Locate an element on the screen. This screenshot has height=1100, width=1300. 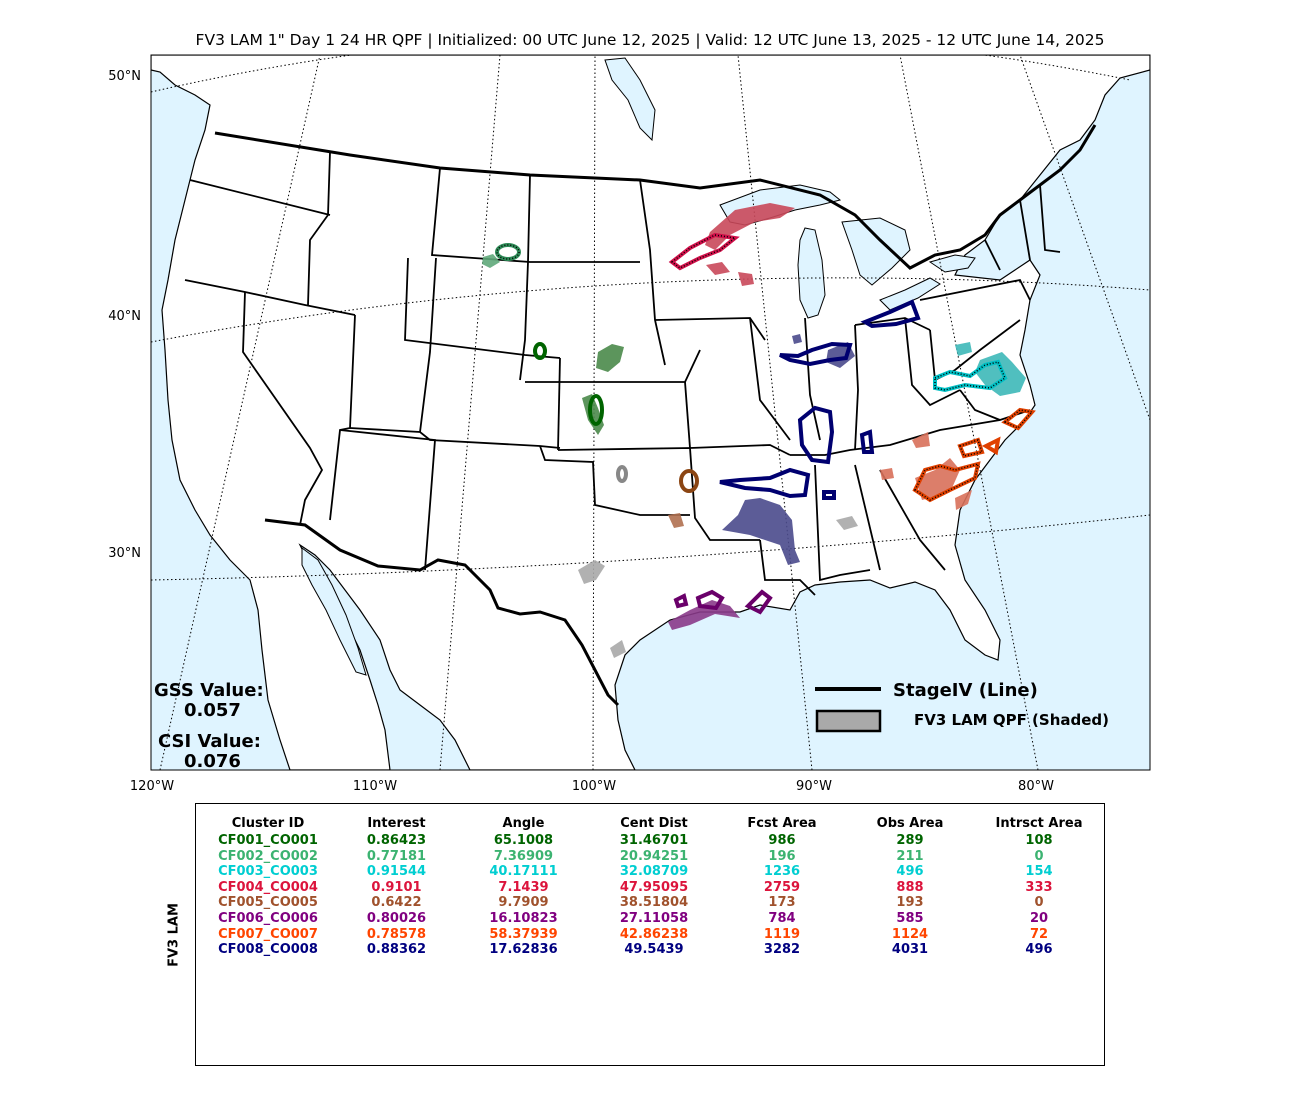
lake-ontario is located at coordinates (952, 263).